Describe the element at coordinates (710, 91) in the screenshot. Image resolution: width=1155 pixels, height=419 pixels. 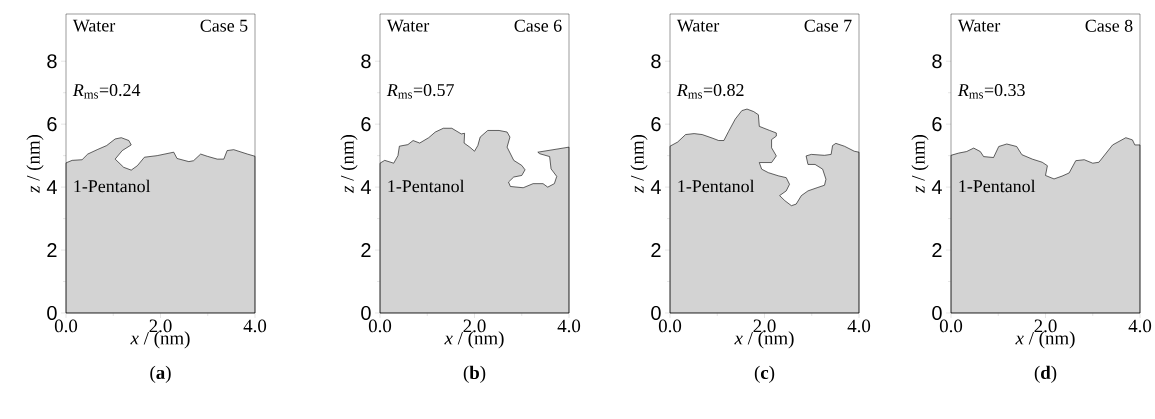
I see `annotation: R$_{ms}$=0.82` at that location.